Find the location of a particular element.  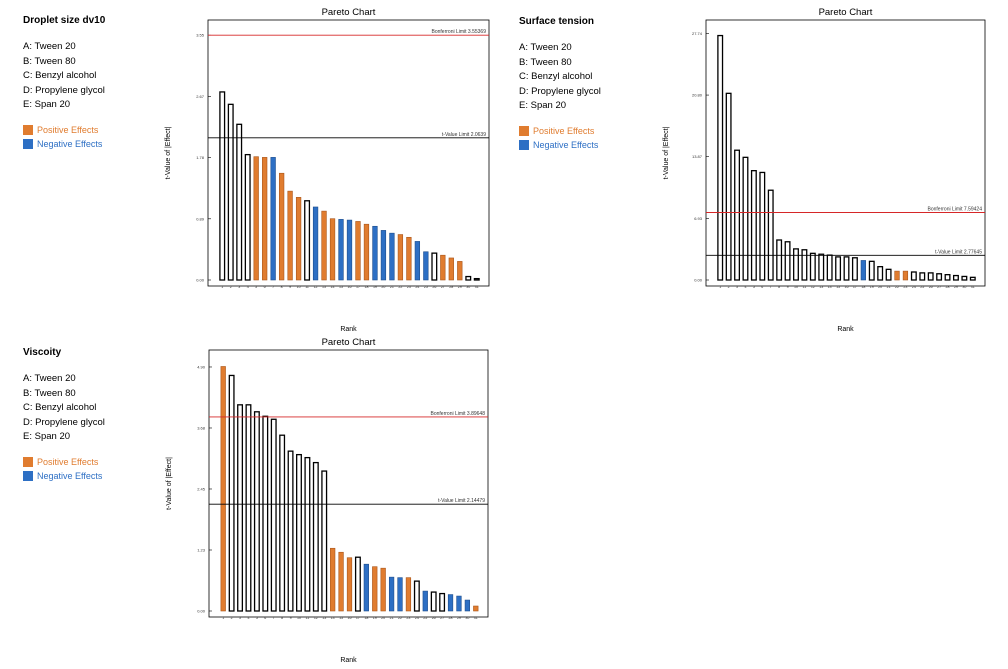

x-tick-label: 30 is located at coordinates (467, 618).